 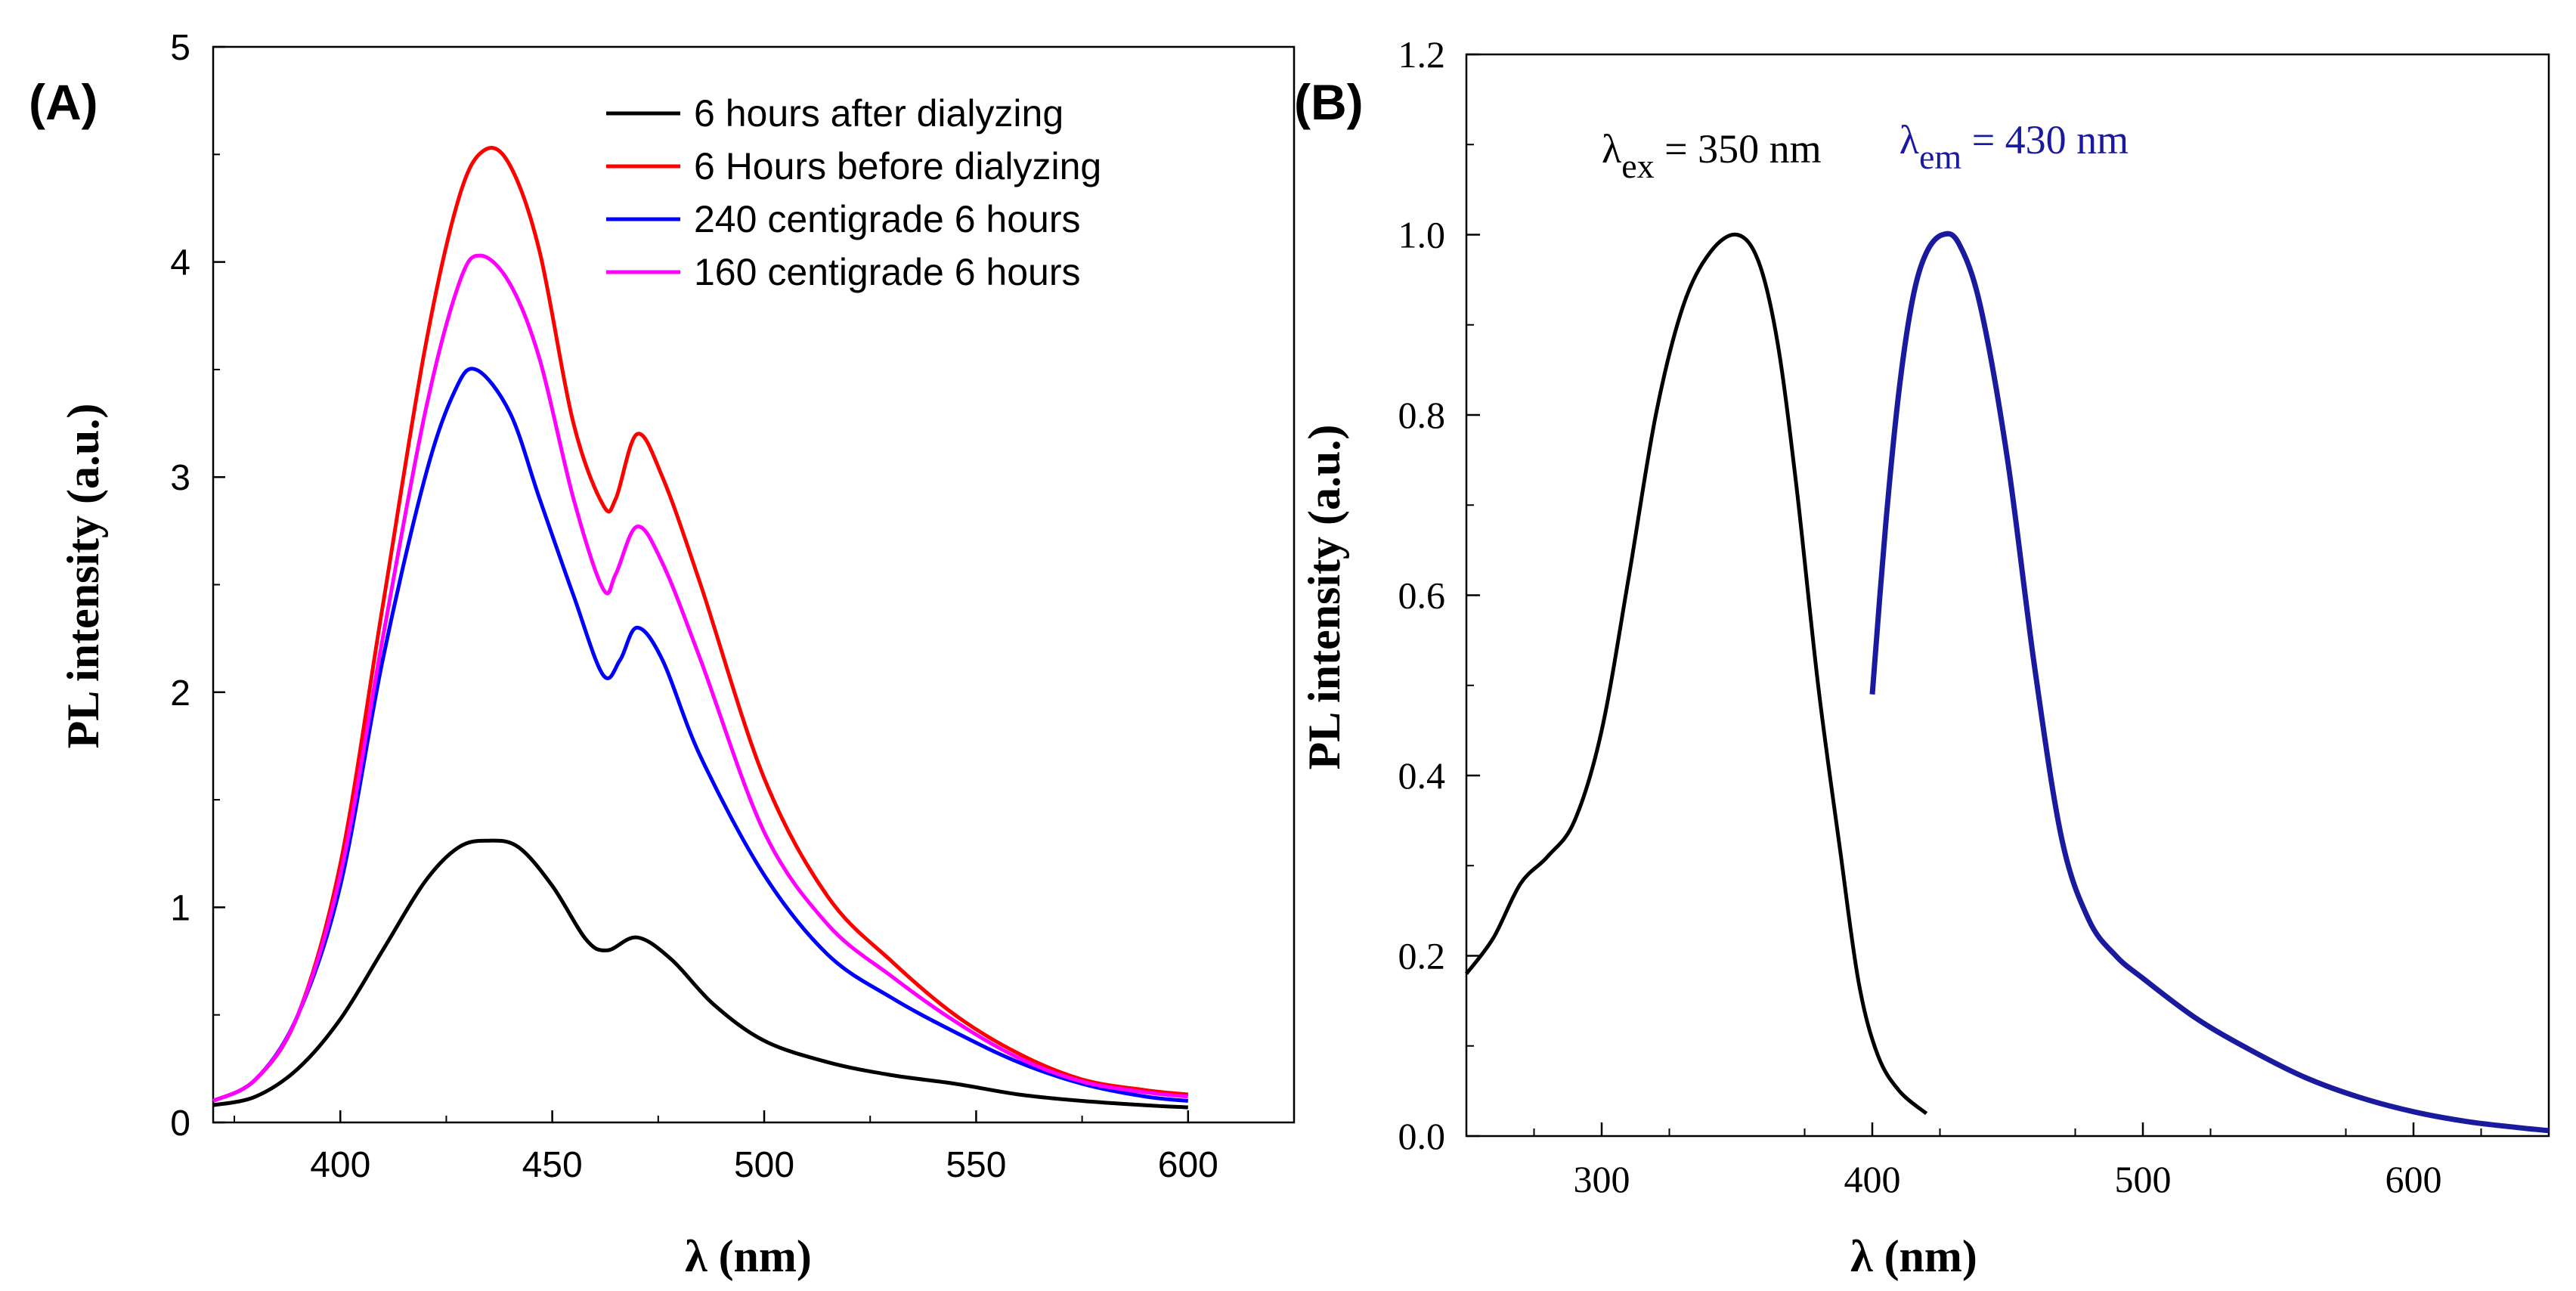 I want to click on panel-a-y-tick-label: 0, so click(x=180, y=1124).